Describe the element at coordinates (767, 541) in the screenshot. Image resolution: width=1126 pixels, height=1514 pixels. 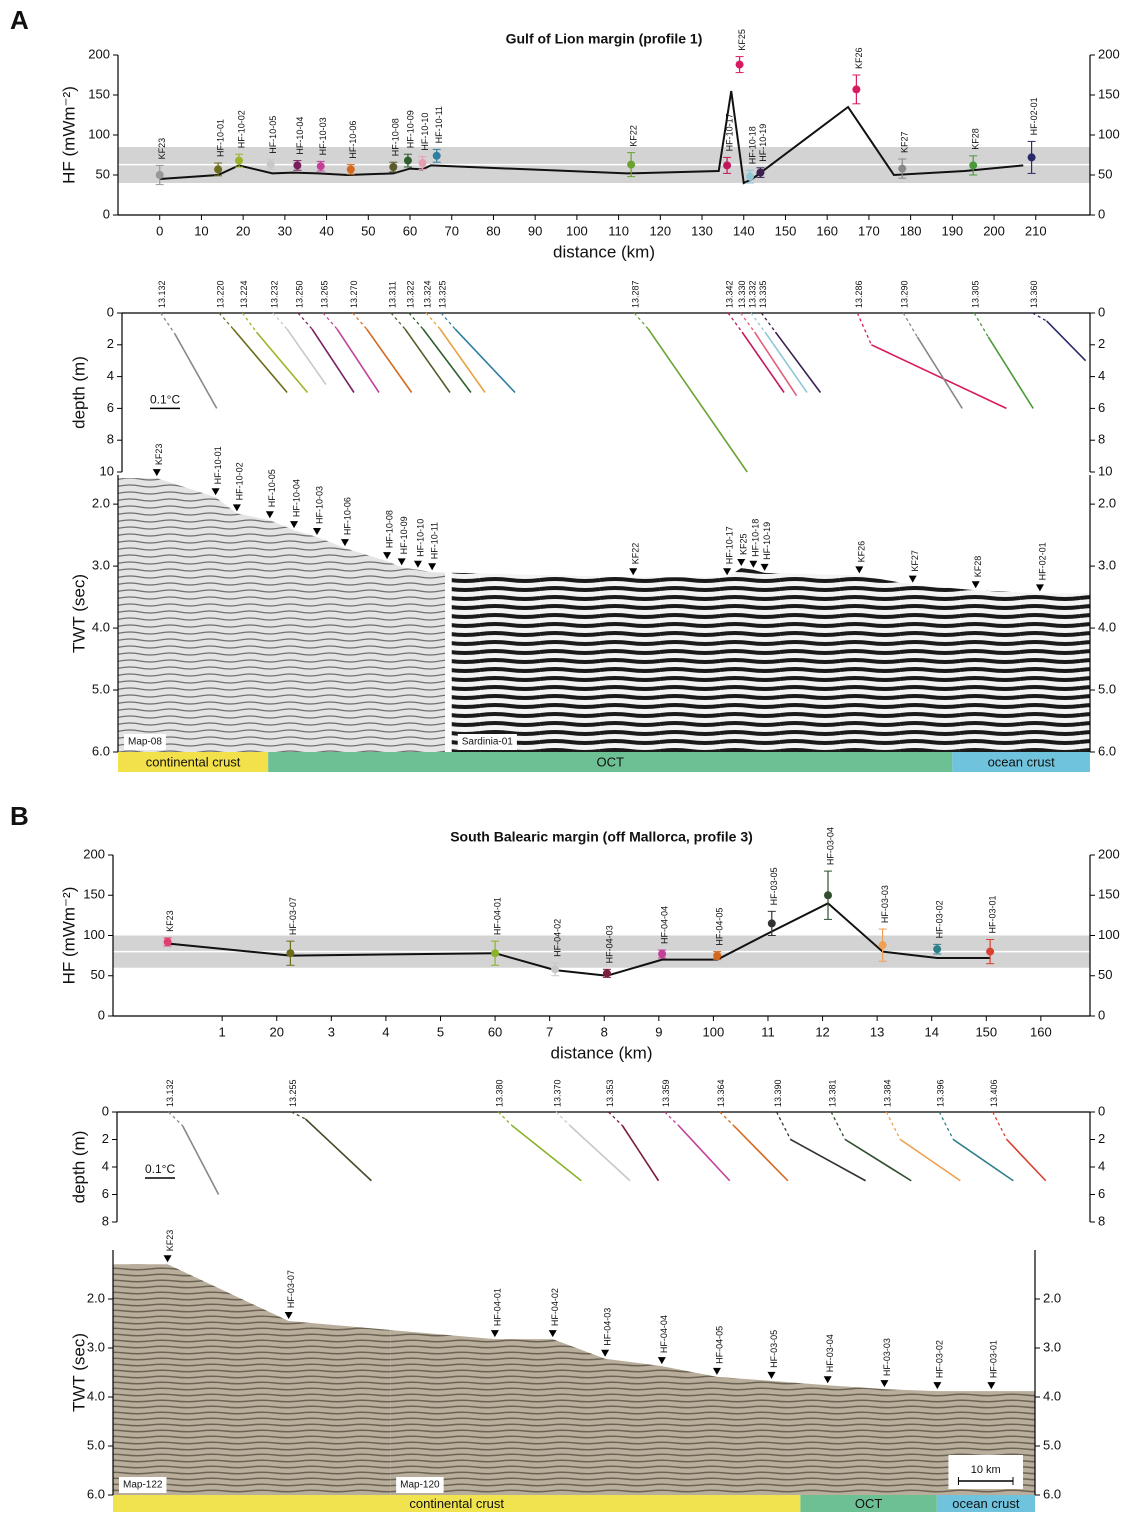
I see `station-label: HF-10-19` at that location.